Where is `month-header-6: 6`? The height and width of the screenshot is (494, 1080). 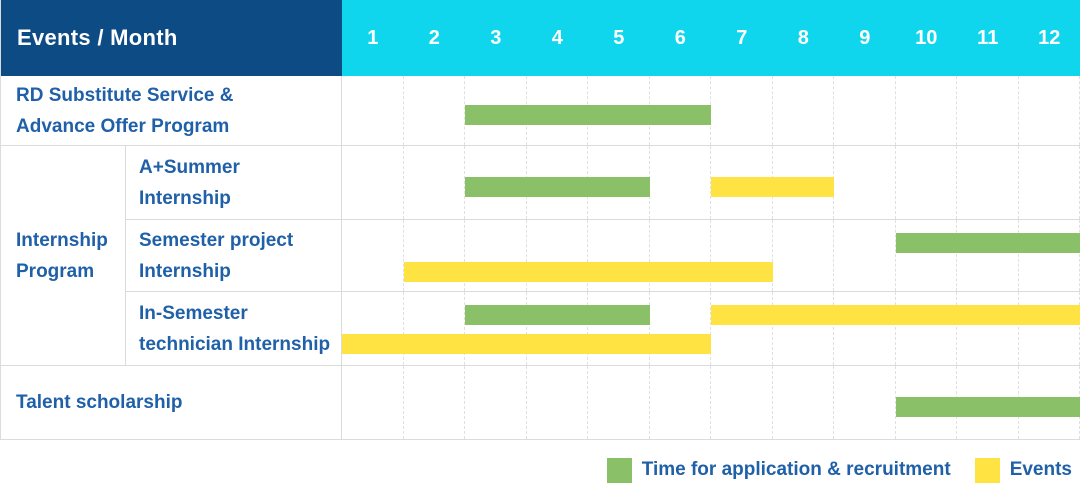 month-header-6: 6 is located at coordinates (680, 37).